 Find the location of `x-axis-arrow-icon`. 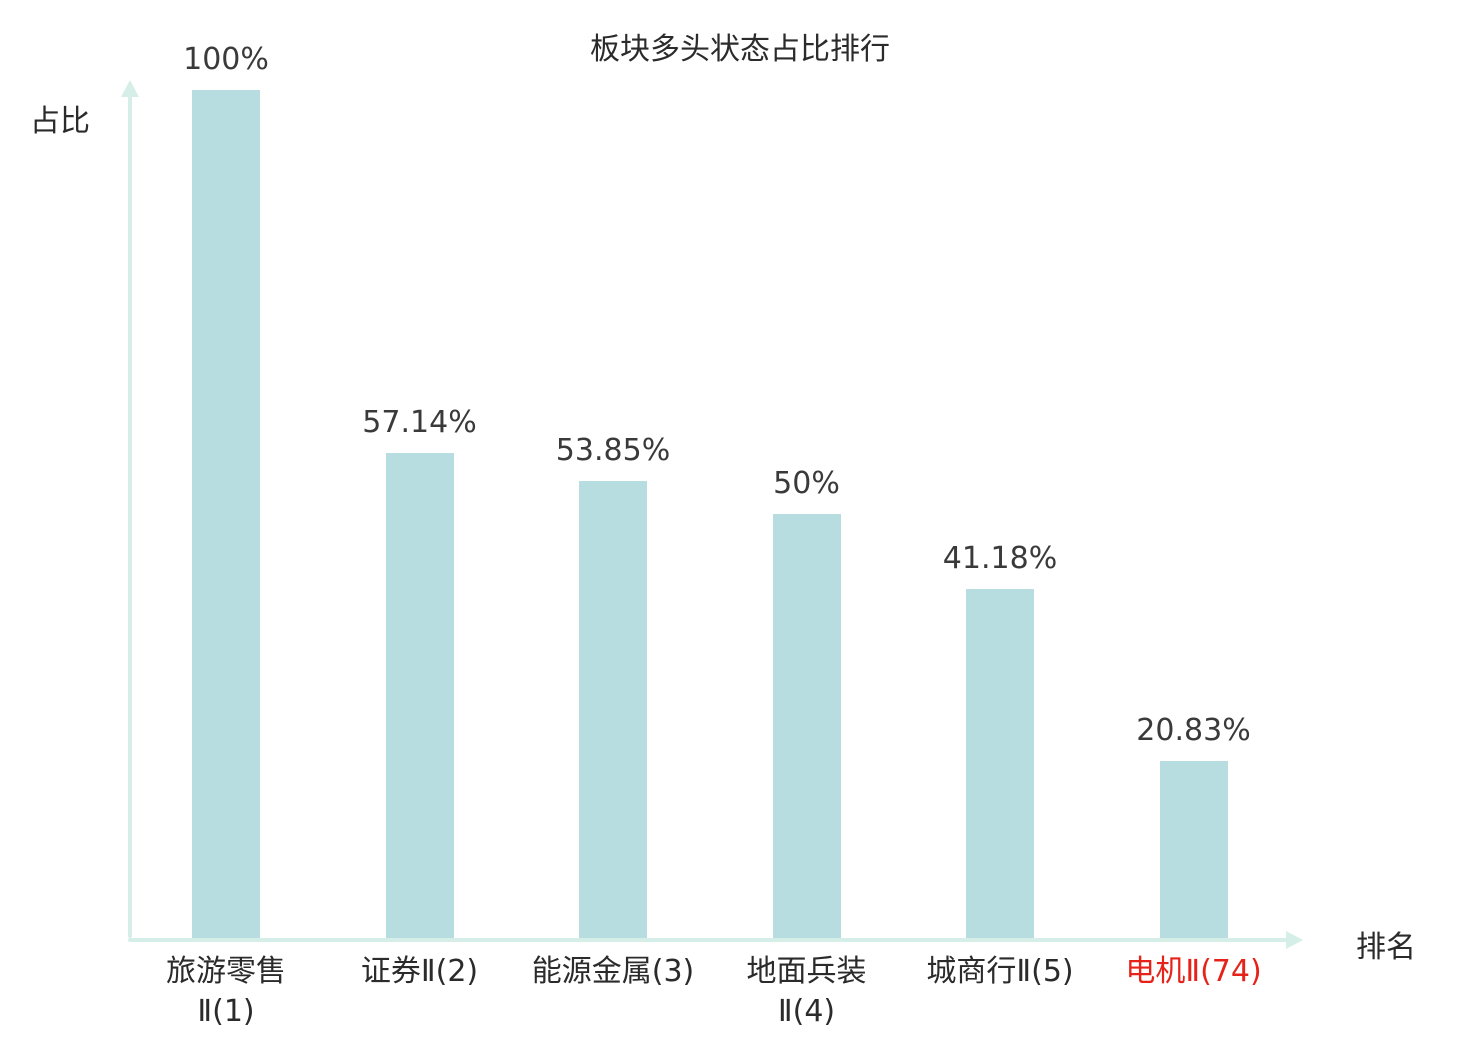

x-axis-arrow-icon is located at coordinates (1294, 940).